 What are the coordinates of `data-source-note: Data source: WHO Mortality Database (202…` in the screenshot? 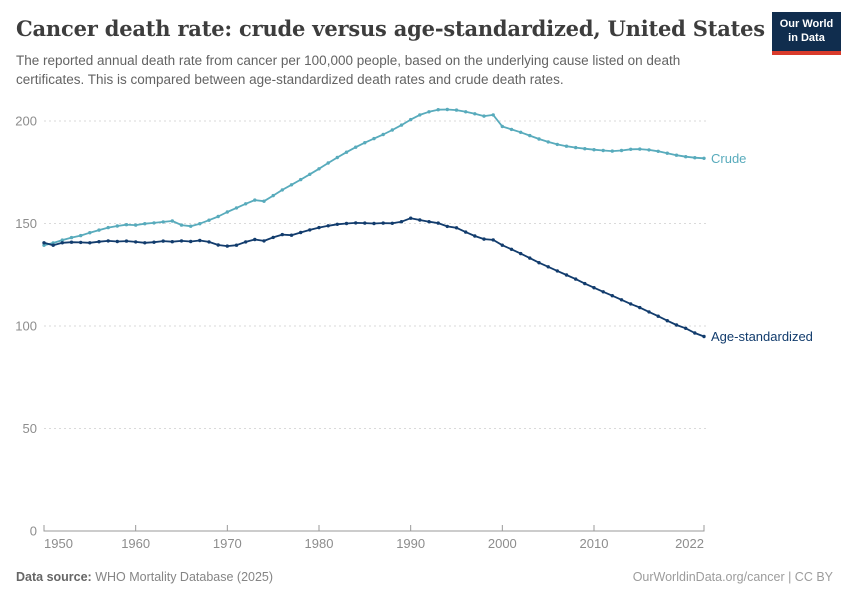 It's located at (144, 577).